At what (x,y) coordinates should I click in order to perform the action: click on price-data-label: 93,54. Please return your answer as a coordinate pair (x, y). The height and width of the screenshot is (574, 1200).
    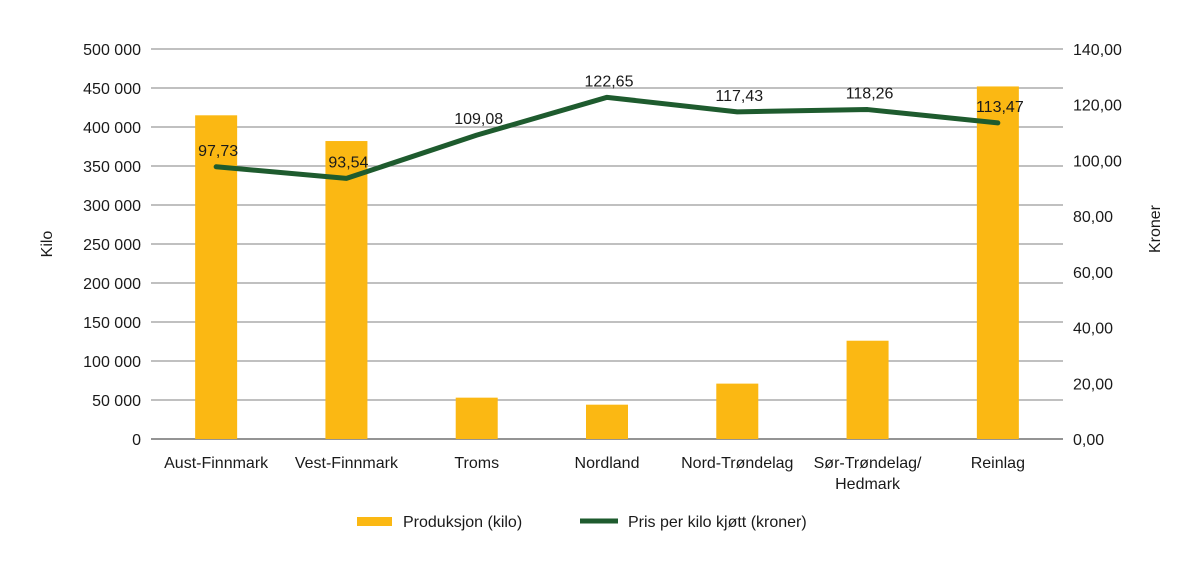
    Looking at the image, I should click on (348, 162).